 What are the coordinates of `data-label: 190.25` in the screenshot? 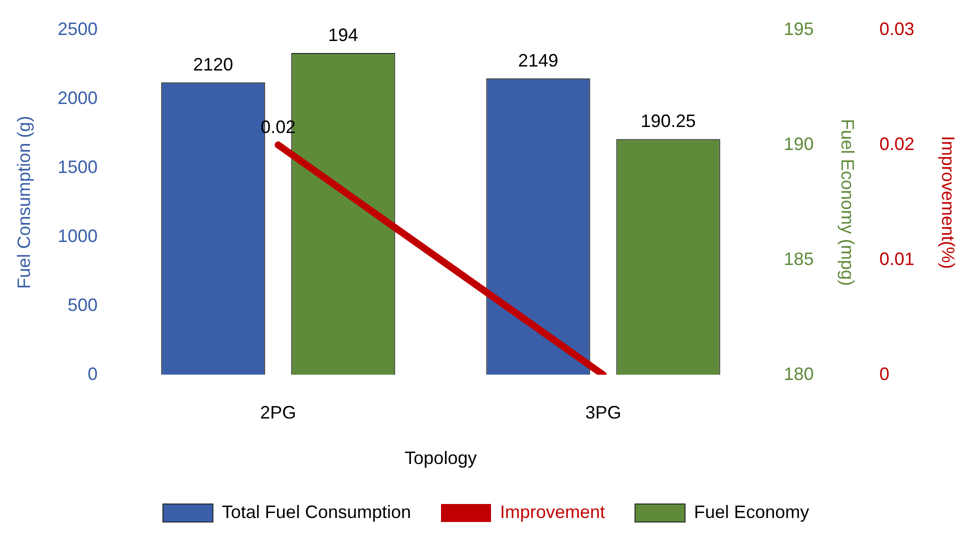 It's located at (668, 121).